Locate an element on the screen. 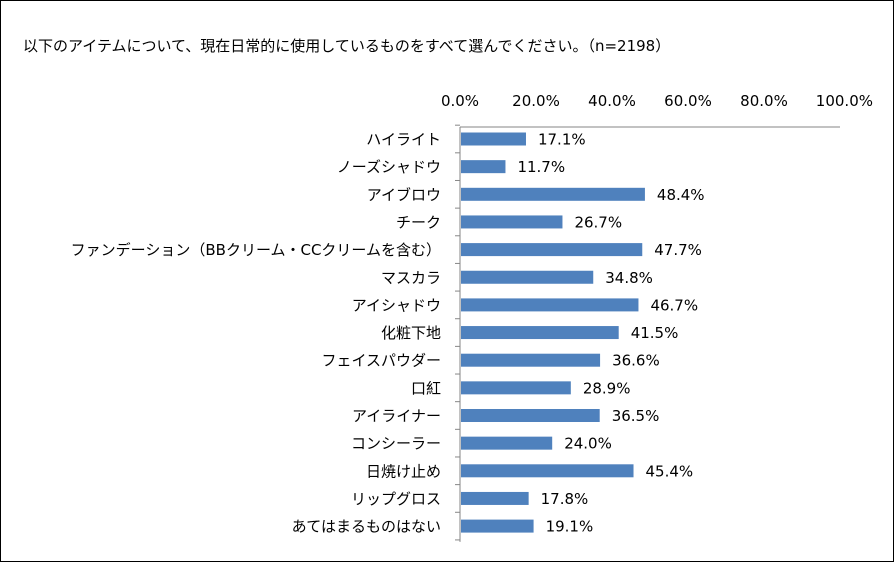  data-label: 45.4% is located at coordinates (670, 471).